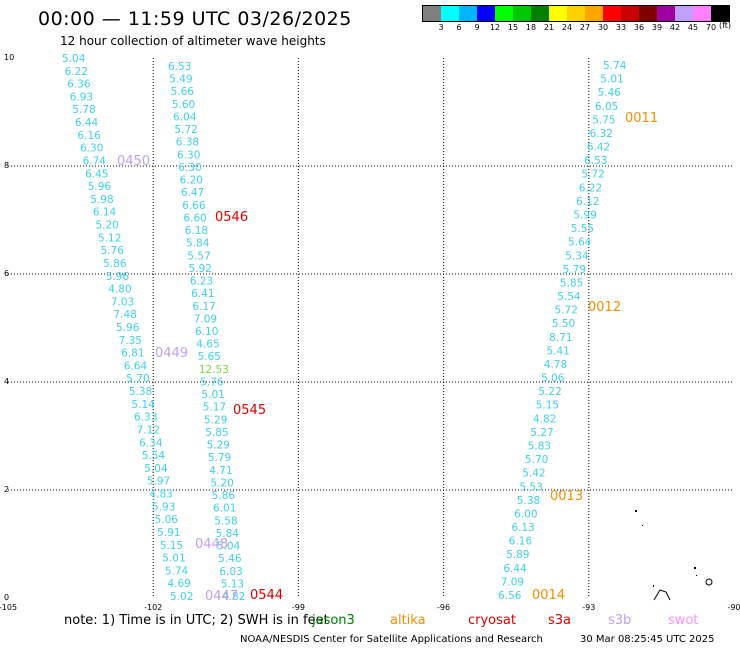 The height and width of the screenshot is (650, 740). What do you see at coordinates (9, 57) in the screenshot?
I see `latitude-tick-label: 10` at bounding box center [9, 57].